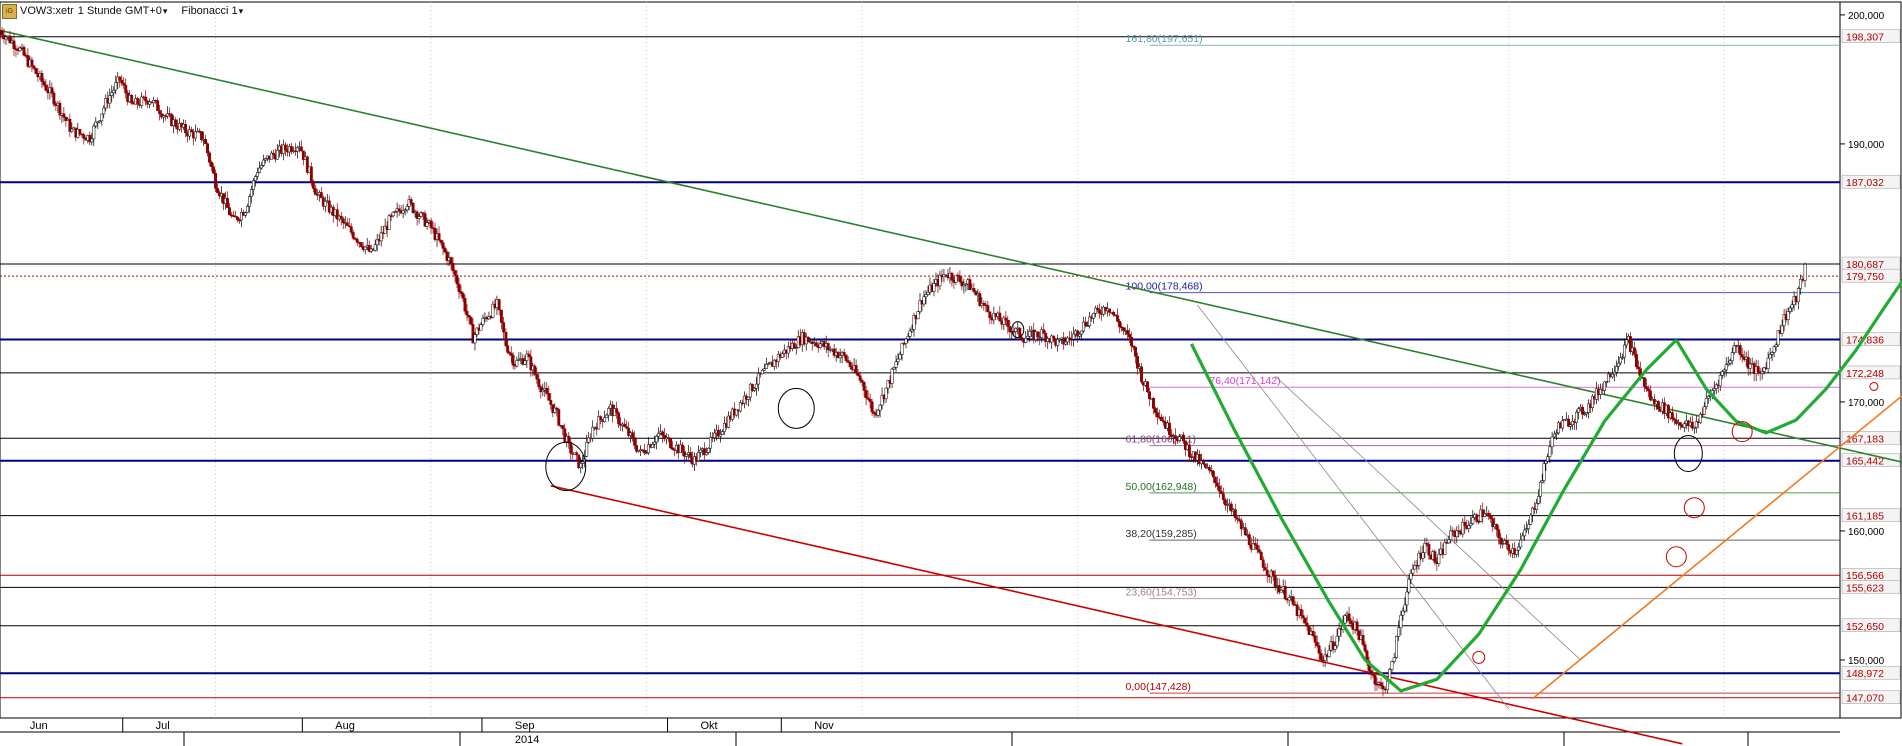  I want to click on level-label: 156,566, so click(1865, 576).